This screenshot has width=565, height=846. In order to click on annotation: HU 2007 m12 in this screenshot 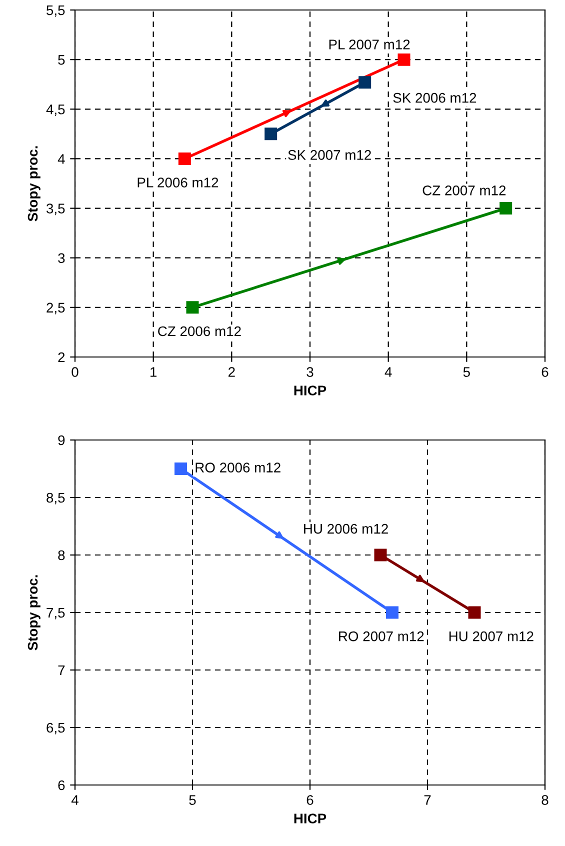, I will do `click(491, 636)`.